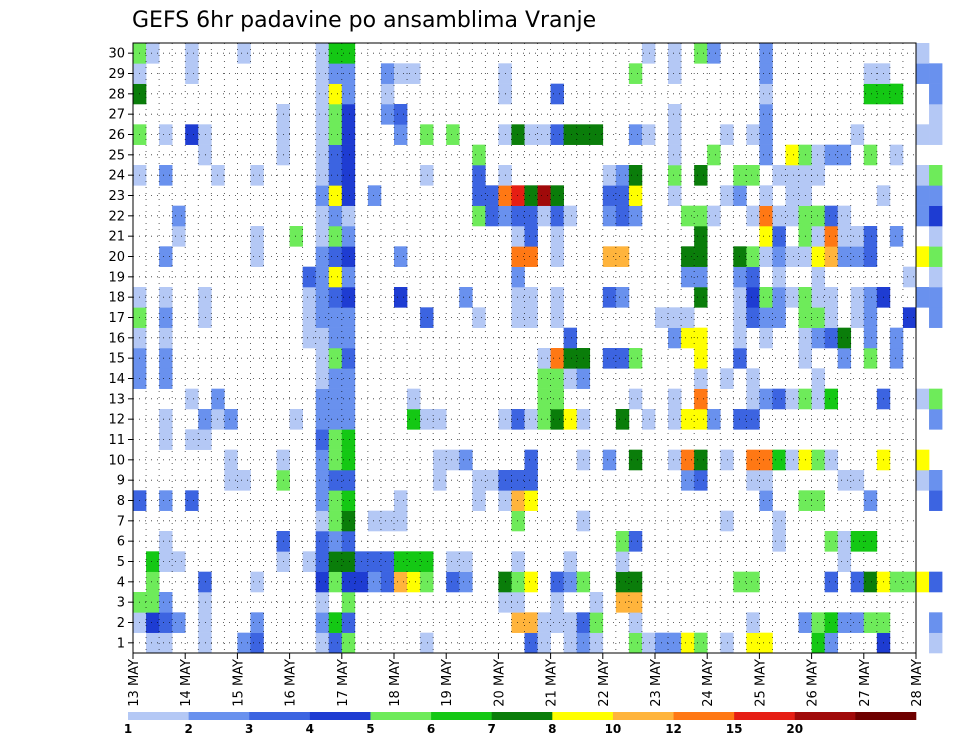  Describe the element at coordinates (343, 683) in the screenshot. I see `x-tick-label: 17 MAY` at that location.